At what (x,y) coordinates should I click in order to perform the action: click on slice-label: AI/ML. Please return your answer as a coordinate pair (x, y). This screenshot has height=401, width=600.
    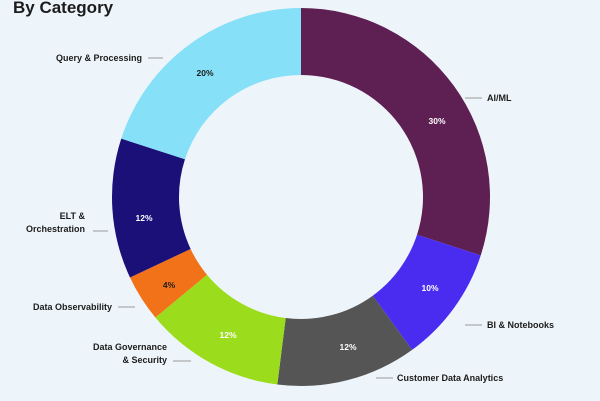
    Looking at the image, I should click on (499, 98).